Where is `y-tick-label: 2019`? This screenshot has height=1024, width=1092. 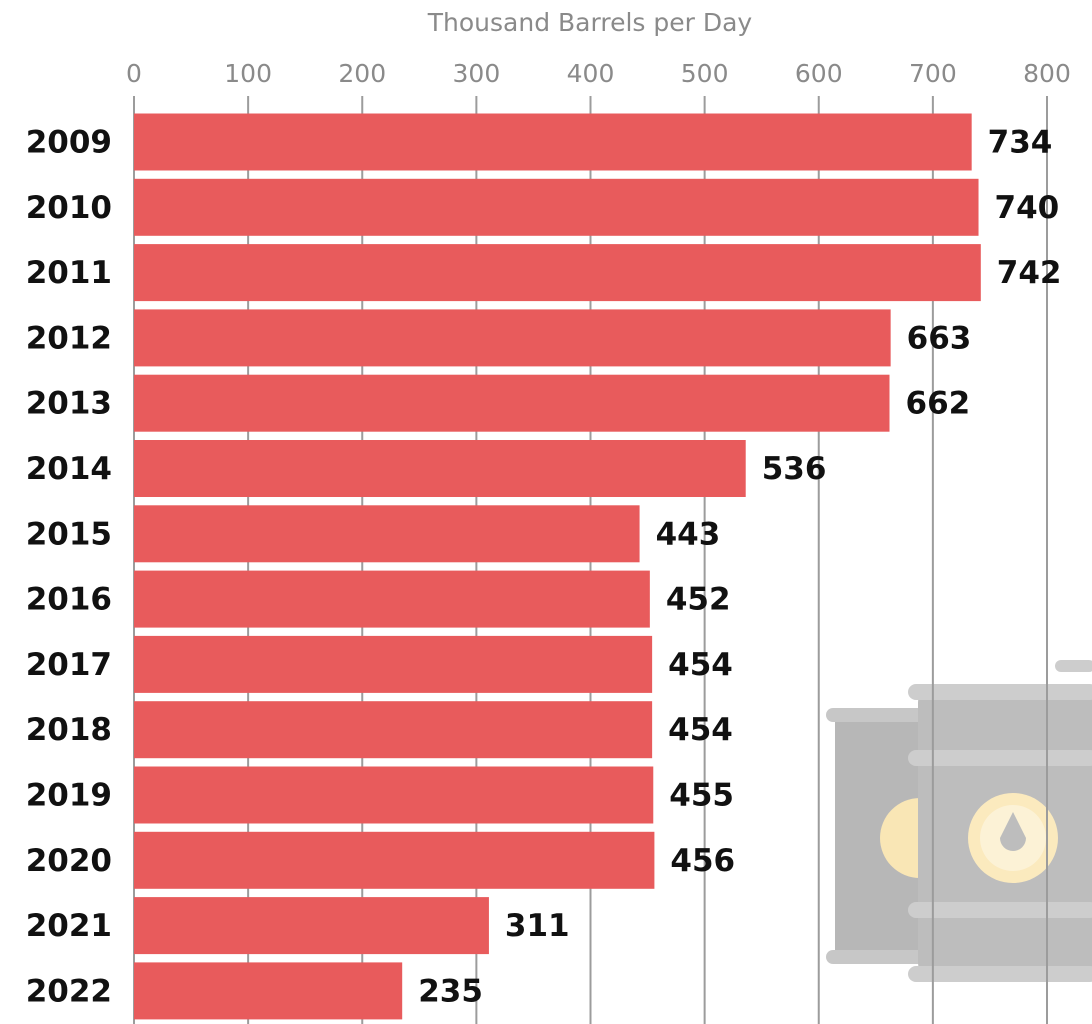 y-tick-label: 2019 is located at coordinates (69, 796).